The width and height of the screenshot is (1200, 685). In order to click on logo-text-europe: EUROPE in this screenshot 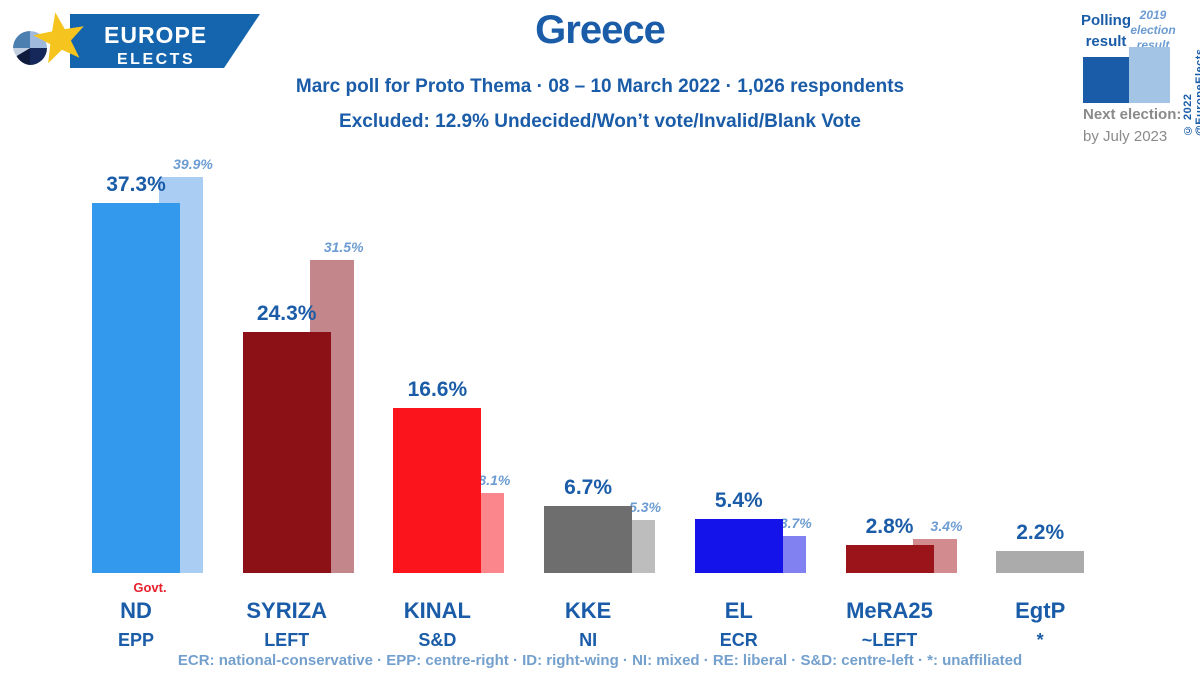, I will do `click(155, 35)`.